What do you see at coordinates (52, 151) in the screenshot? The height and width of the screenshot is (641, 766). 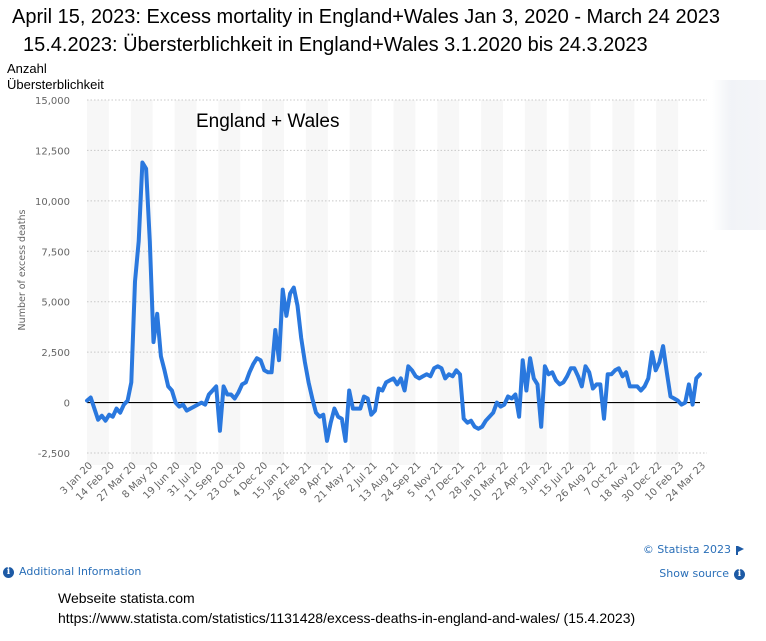 I see `y-tick-label: 12,500` at bounding box center [52, 151].